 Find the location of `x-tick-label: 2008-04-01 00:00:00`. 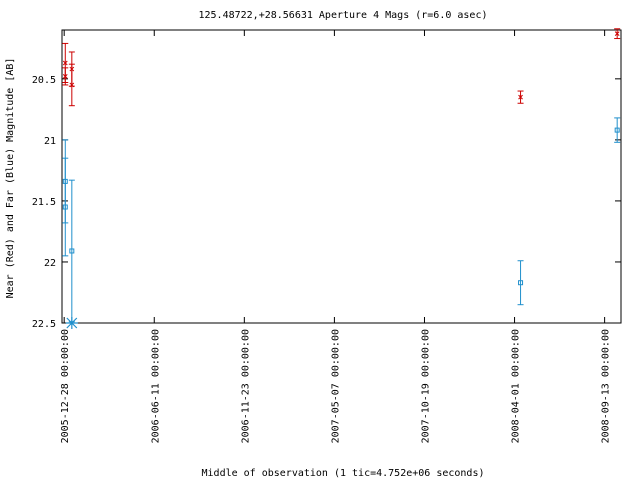

x-tick-label: 2008-04-01 00:00:00 is located at coordinates (516, 386).